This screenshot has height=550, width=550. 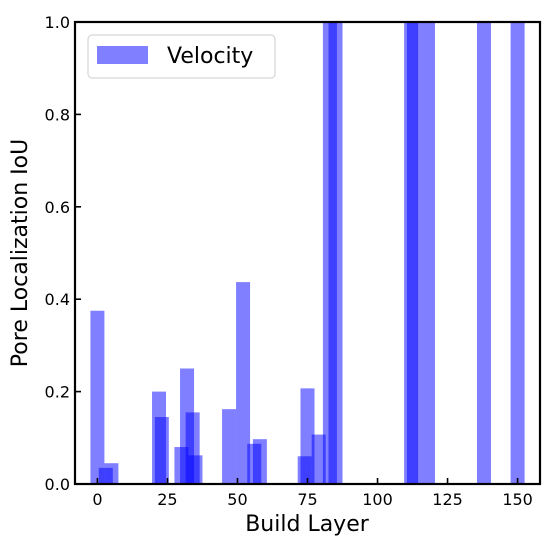 What do you see at coordinates (122, 55) in the screenshot?
I see `legend-swatch-velocity` at bounding box center [122, 55].